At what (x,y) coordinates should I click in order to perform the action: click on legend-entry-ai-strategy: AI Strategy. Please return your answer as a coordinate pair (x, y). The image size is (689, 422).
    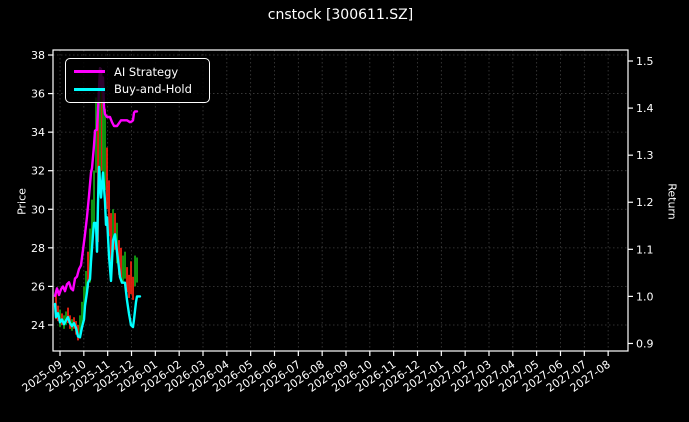
    Looking at the image, I should click on (137, 72).